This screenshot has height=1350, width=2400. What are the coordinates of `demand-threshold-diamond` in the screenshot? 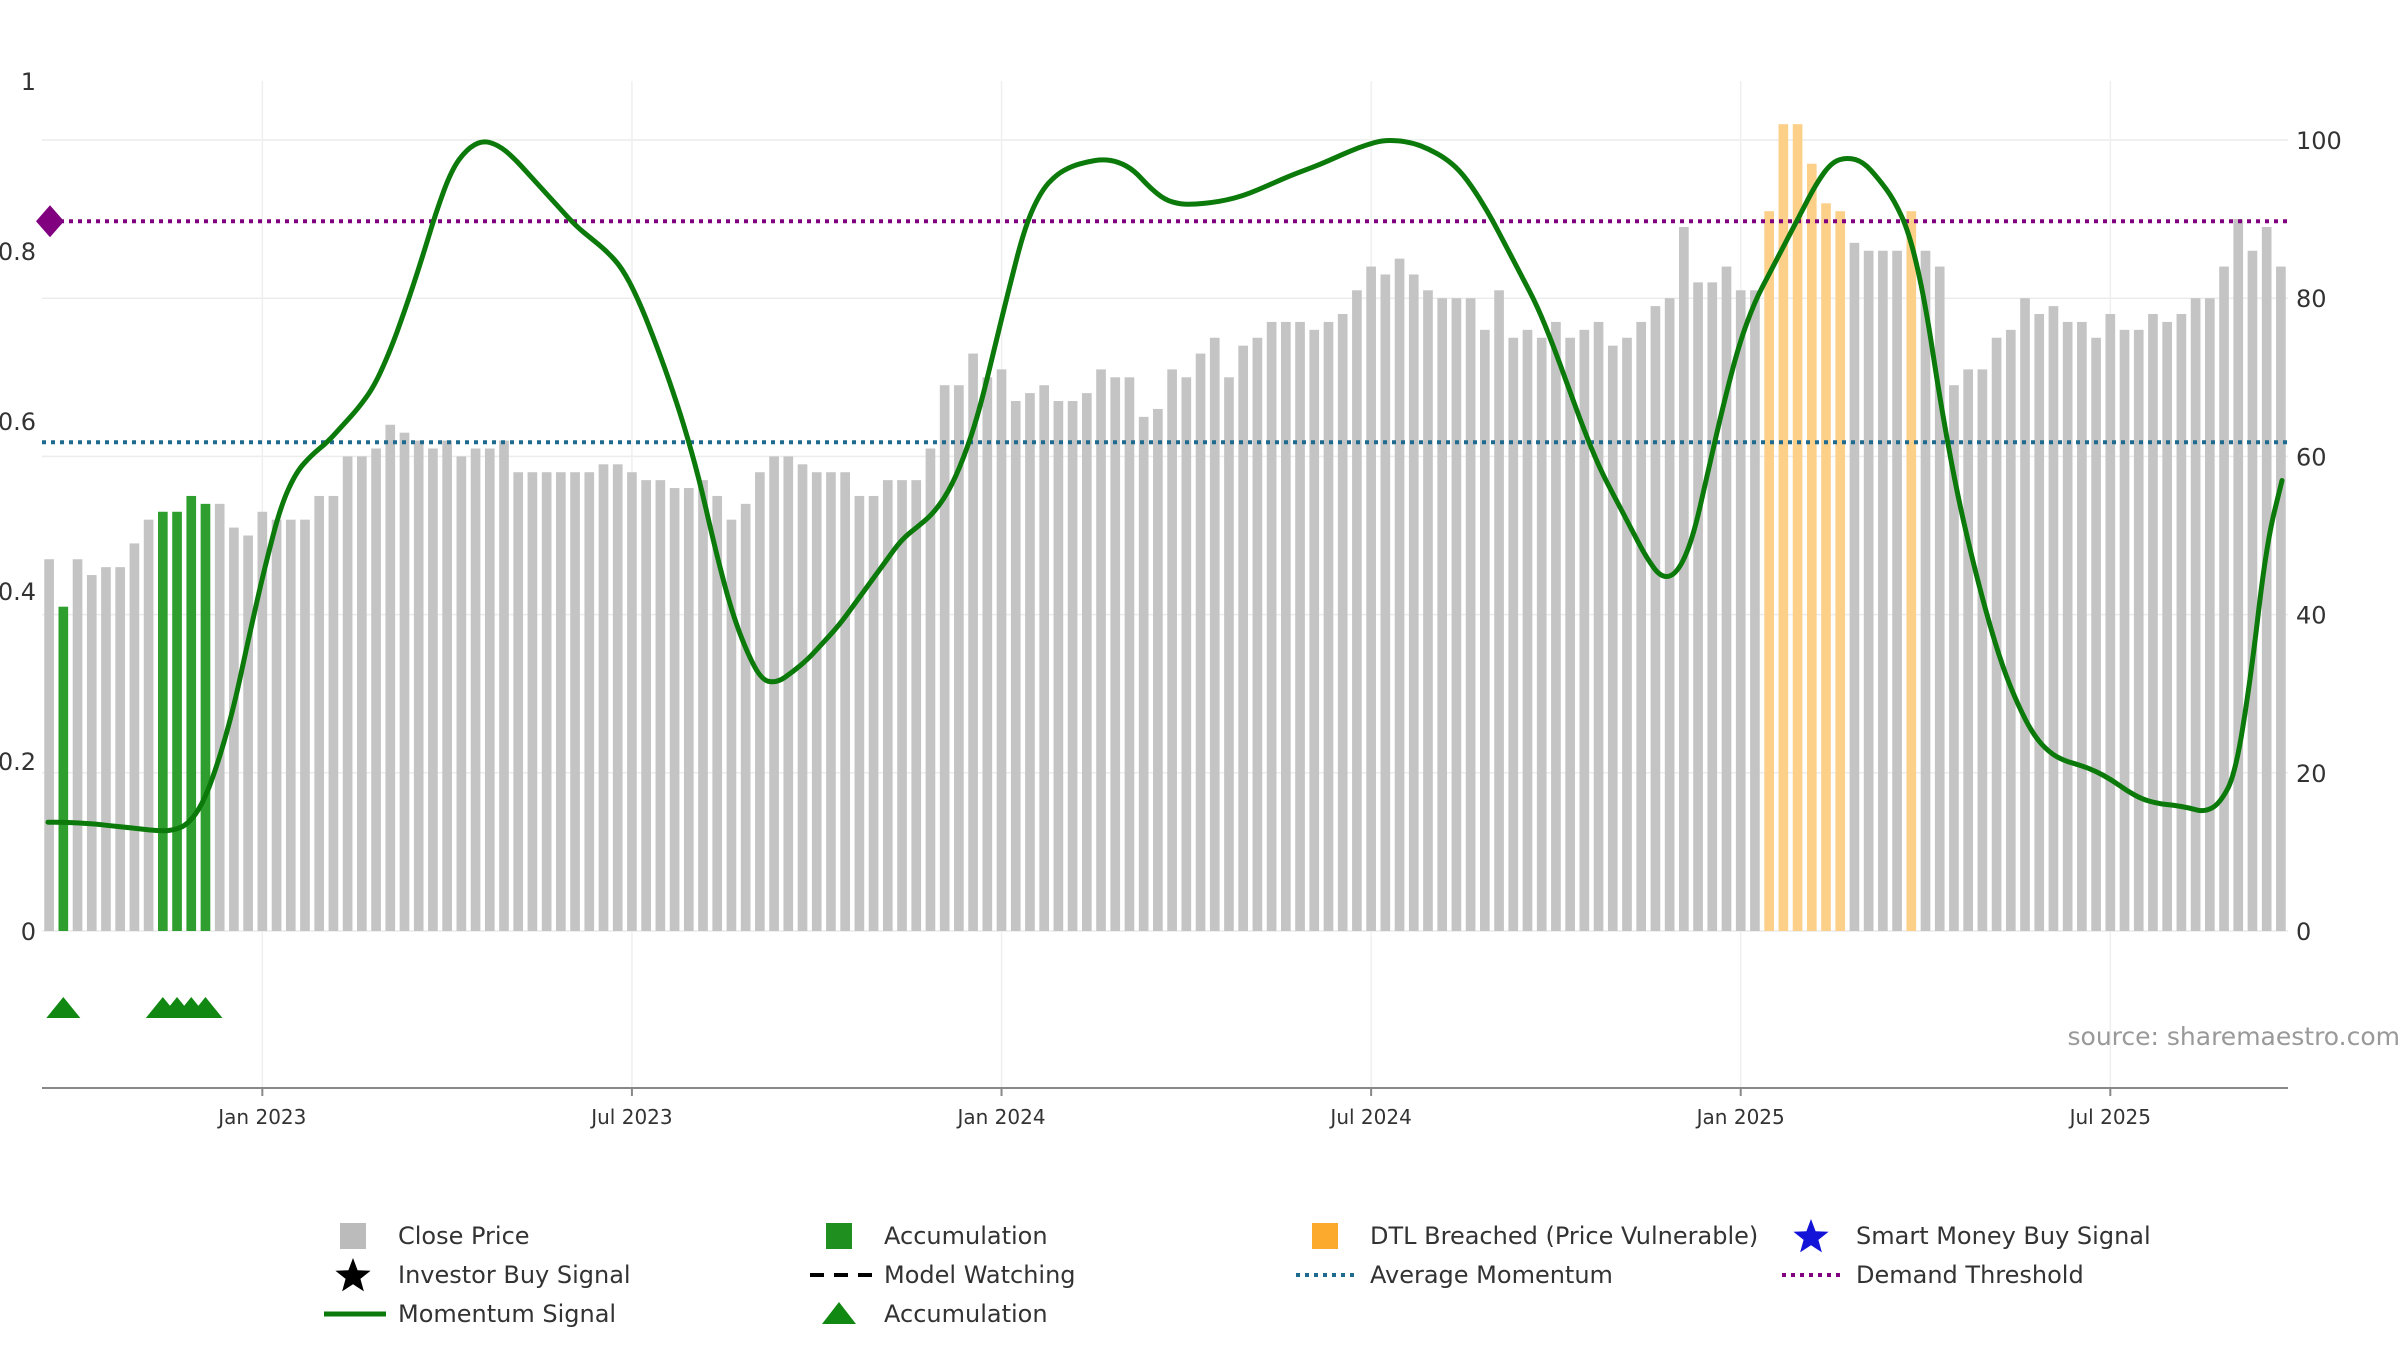 It's located at (50, 221).